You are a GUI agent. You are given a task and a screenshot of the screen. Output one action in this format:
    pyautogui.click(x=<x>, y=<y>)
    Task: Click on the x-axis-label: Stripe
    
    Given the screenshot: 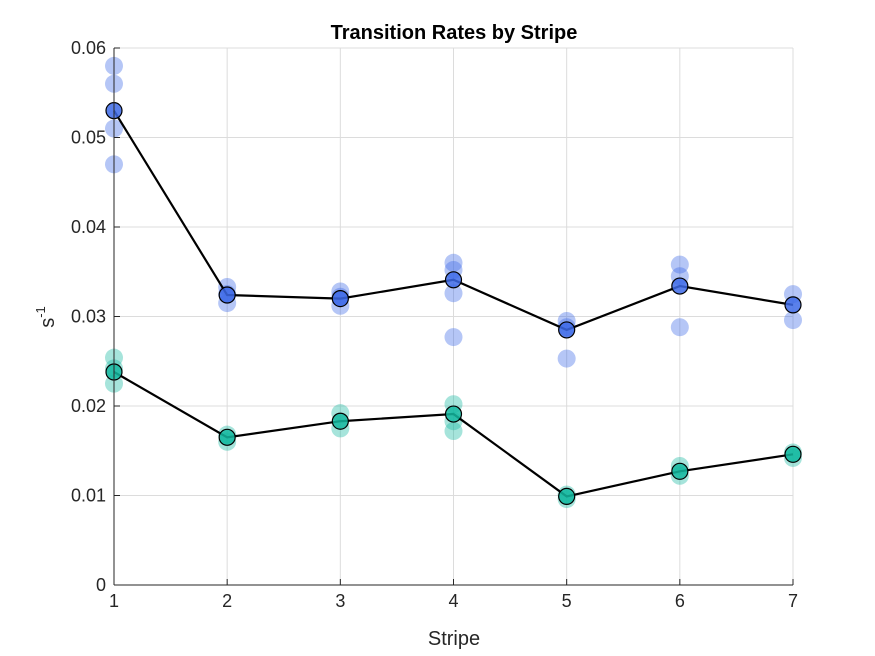 What is the action you would take?
    pyautogui.click(x=454, y=639)
    